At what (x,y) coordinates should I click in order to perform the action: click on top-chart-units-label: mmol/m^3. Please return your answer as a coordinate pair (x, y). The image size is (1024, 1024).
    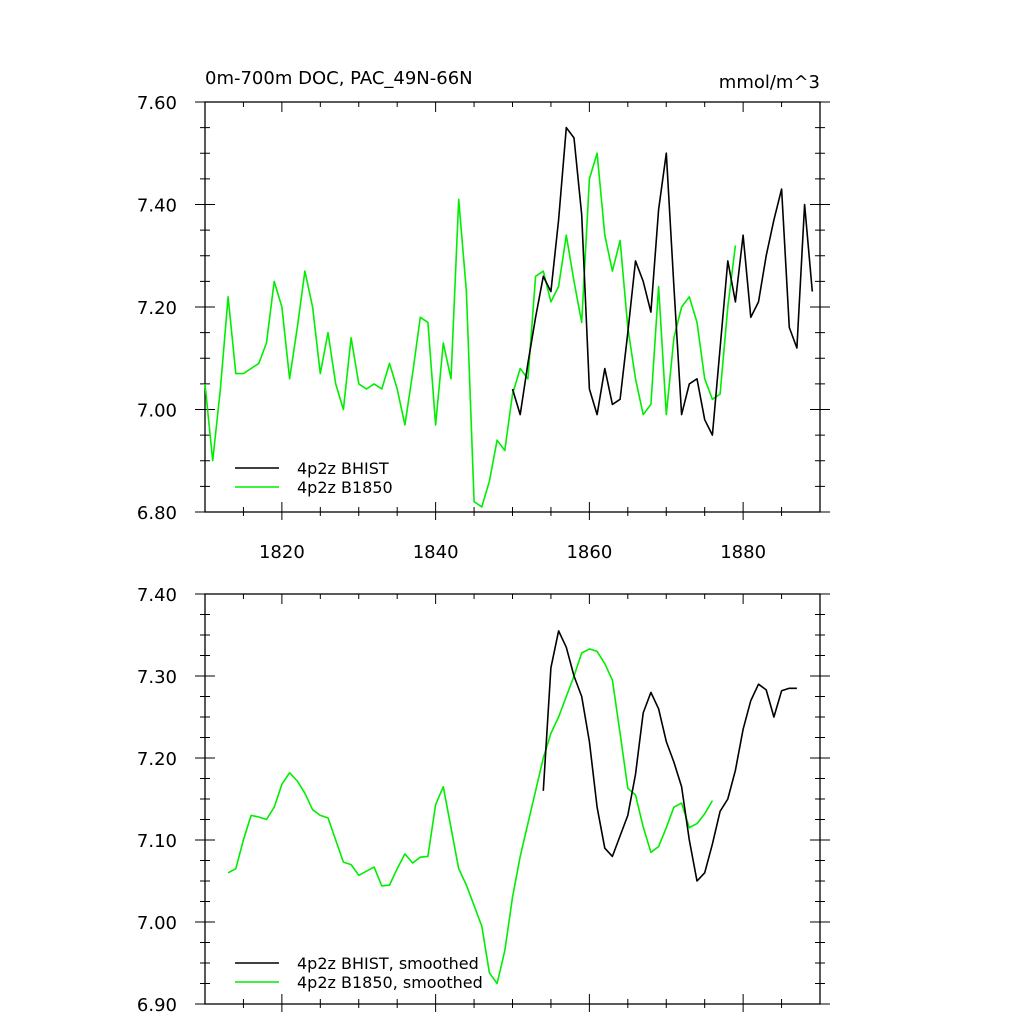
    Looking at the image, I should click on (769, 82).